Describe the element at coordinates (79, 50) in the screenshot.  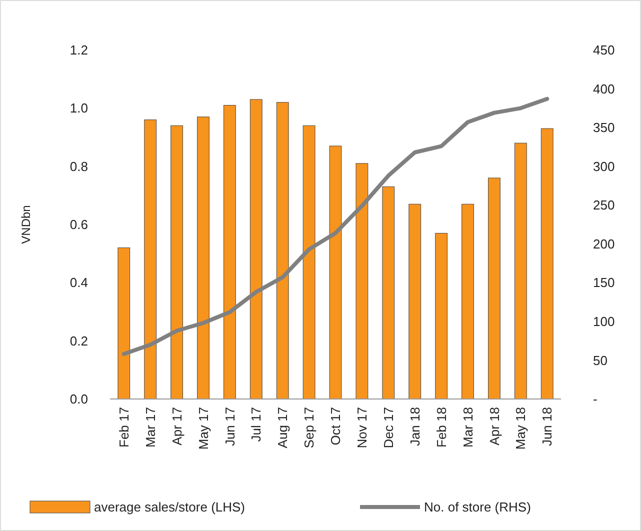
I see `y-tick-label: 1.2` at that location.